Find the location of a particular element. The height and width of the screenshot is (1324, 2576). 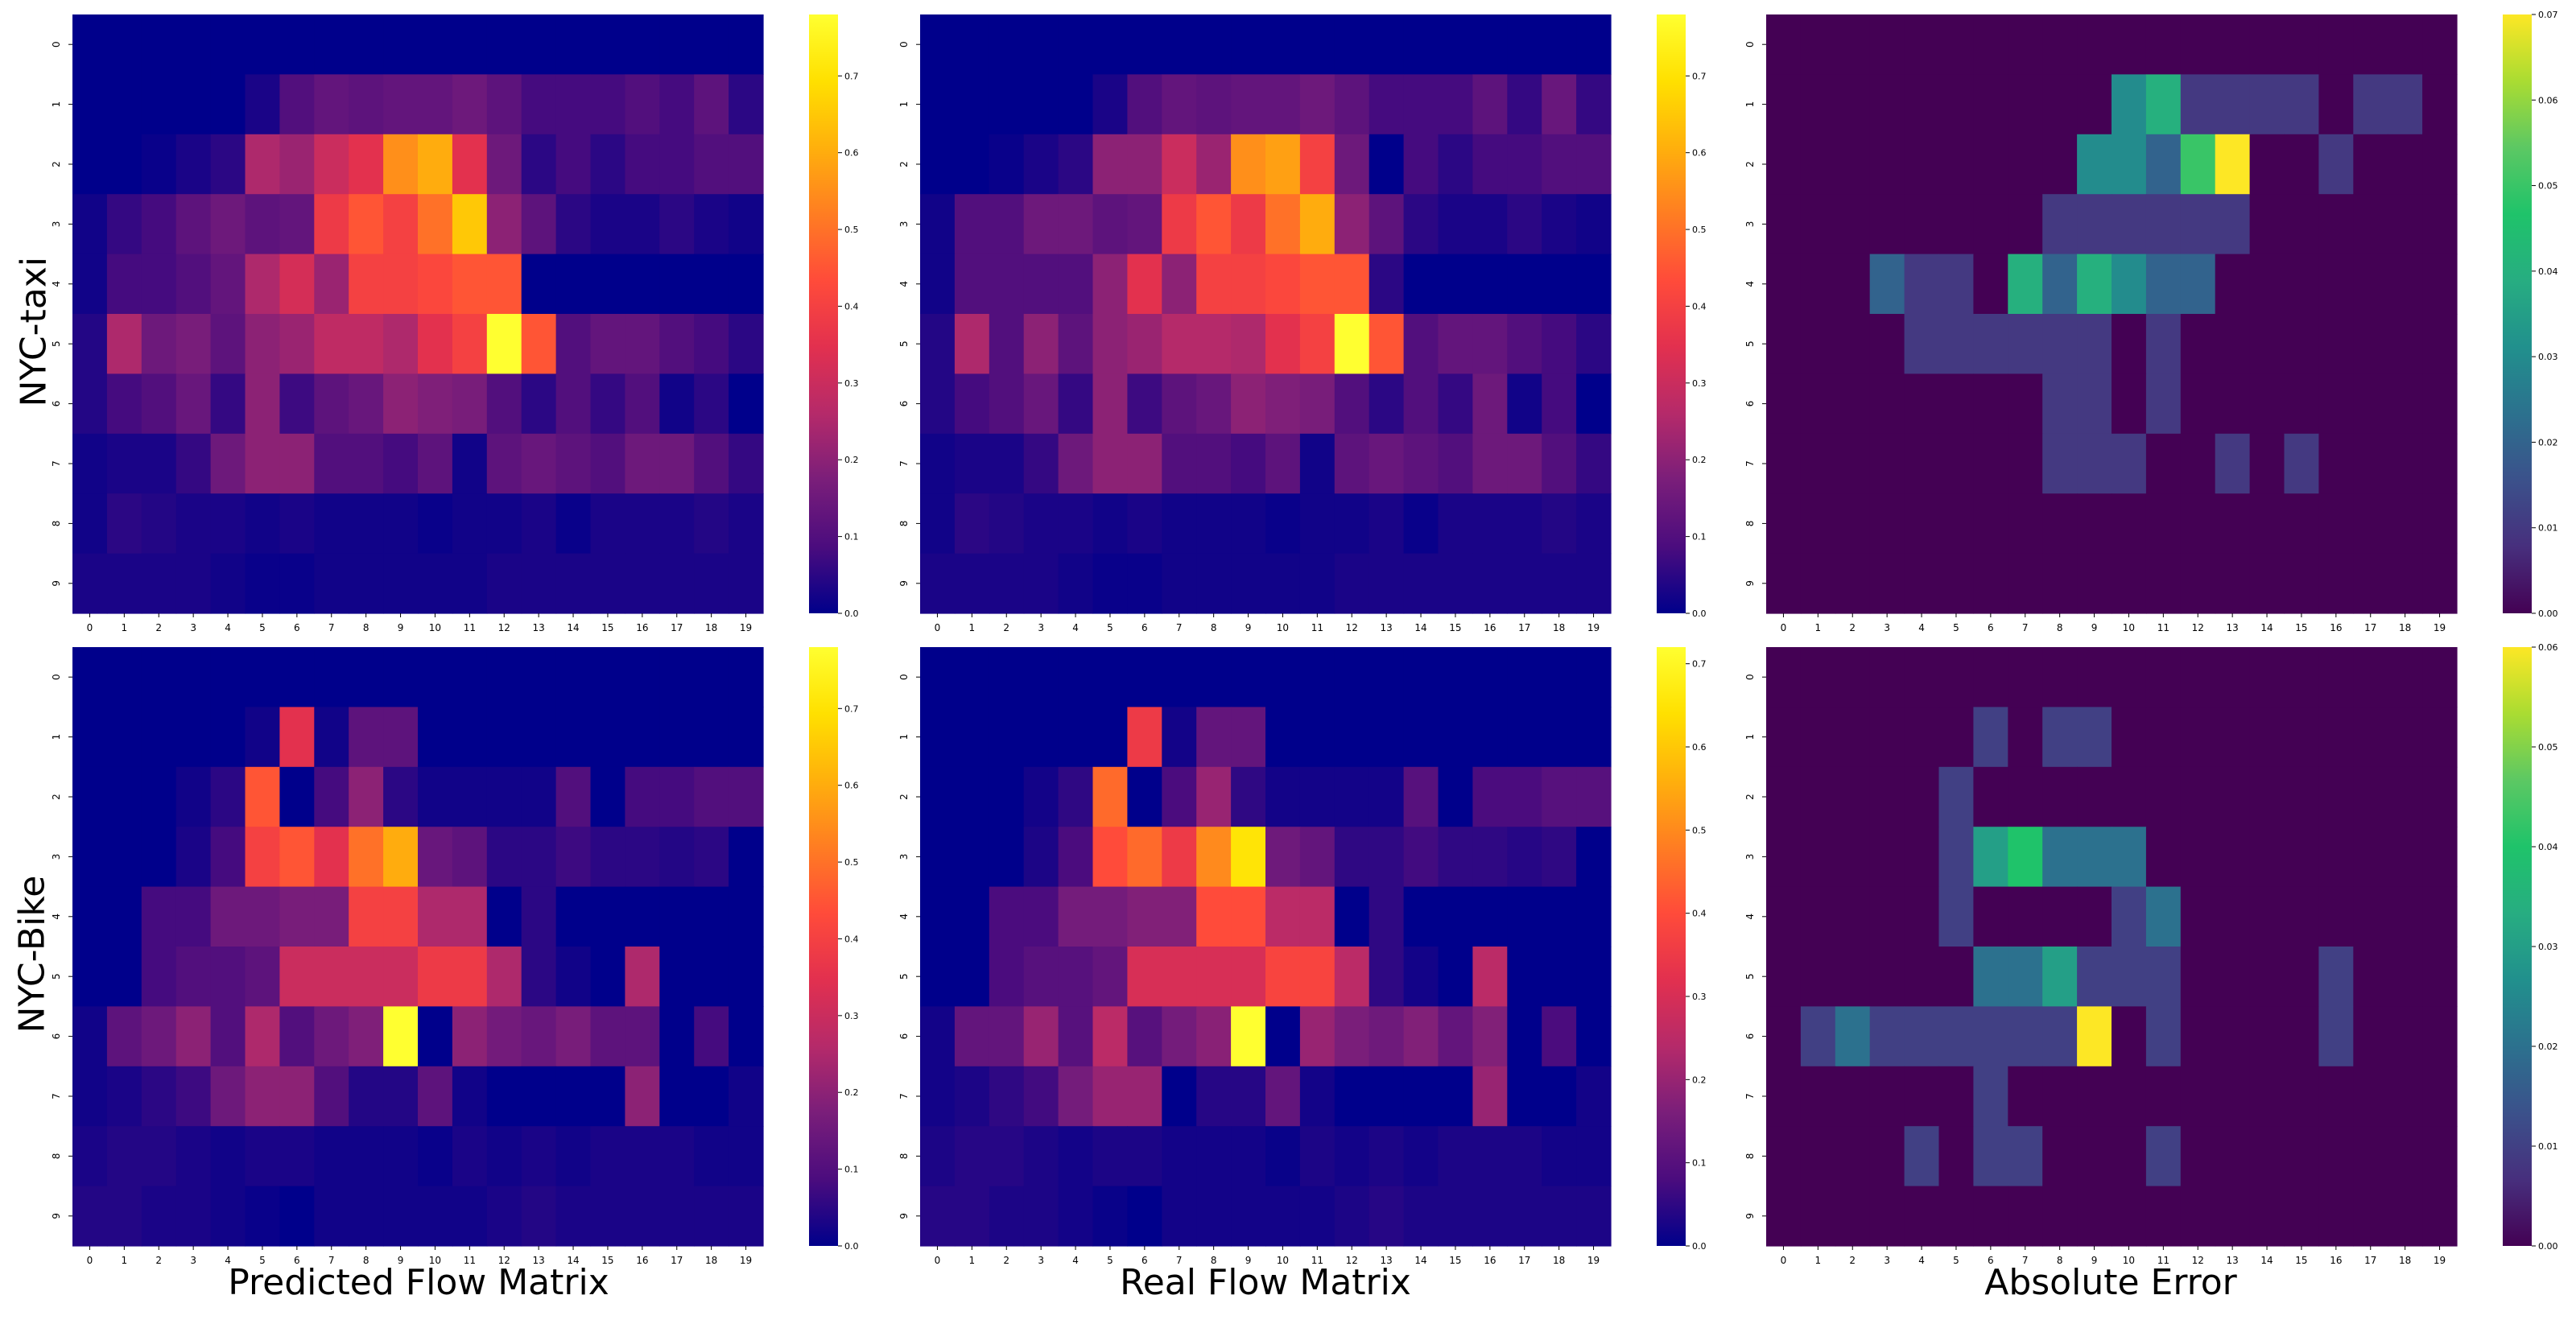

x-tick-label: 3 is located at coordinates (1887, 1260).